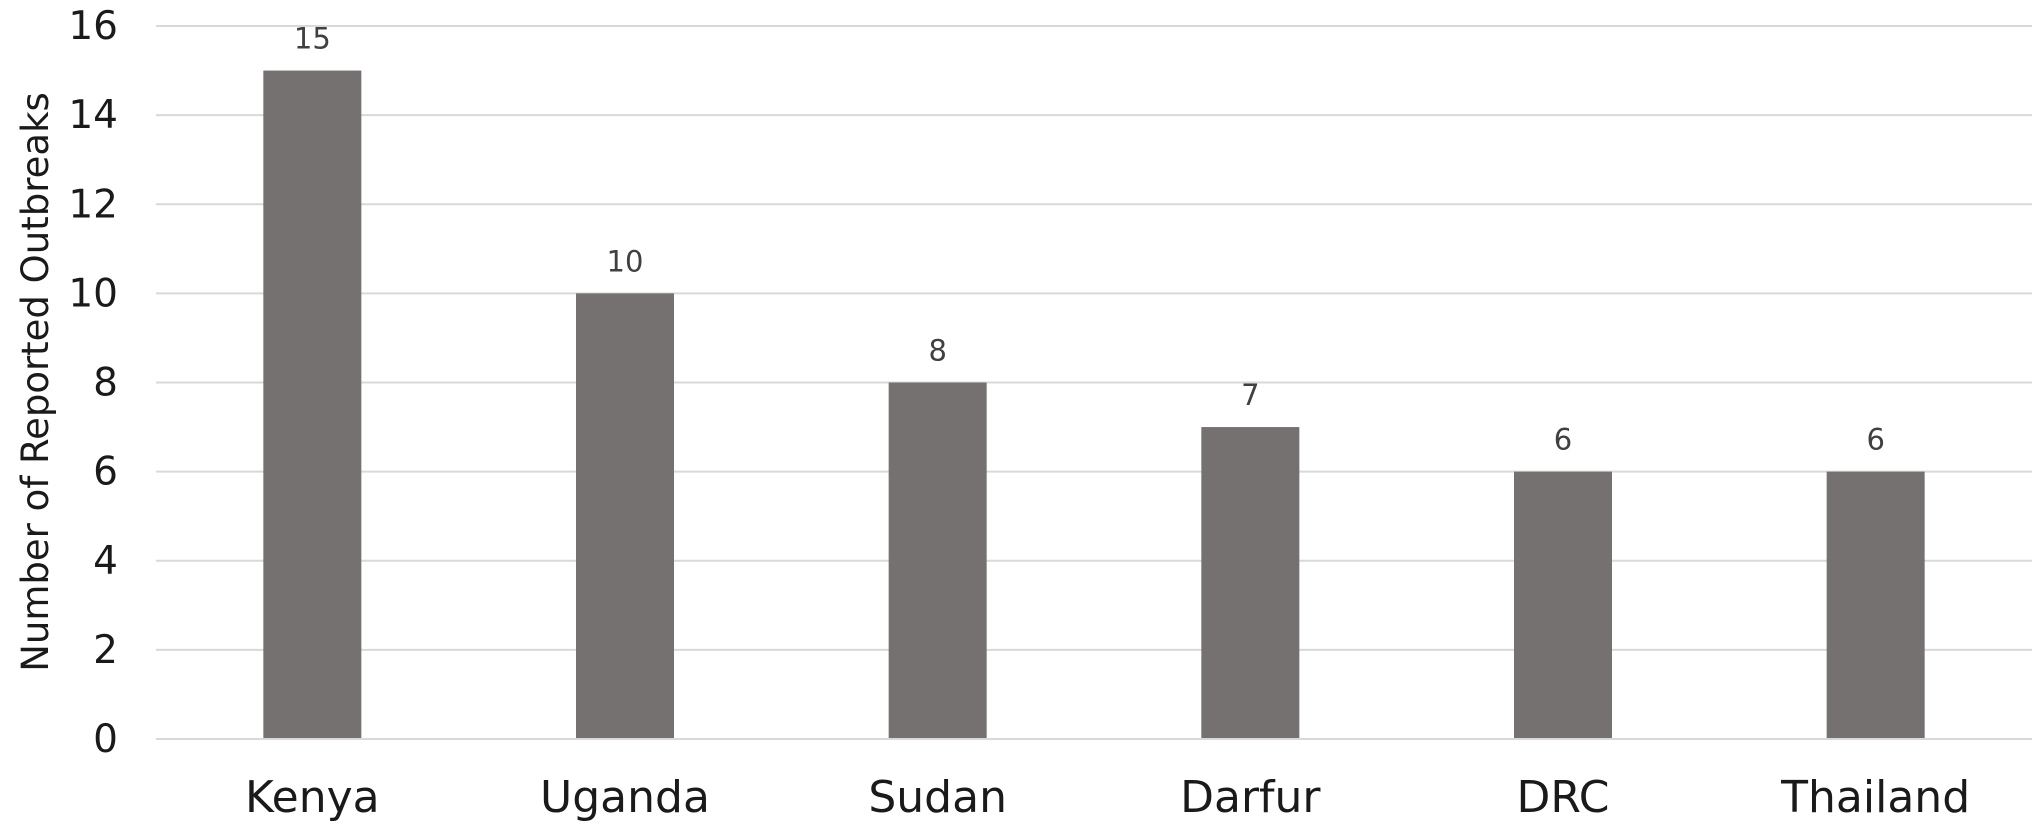 This screenshot has width=2032, height=832. Describe the element at coordinates (937, 351) in the screenshot. I see `data-label: 8` at that location.